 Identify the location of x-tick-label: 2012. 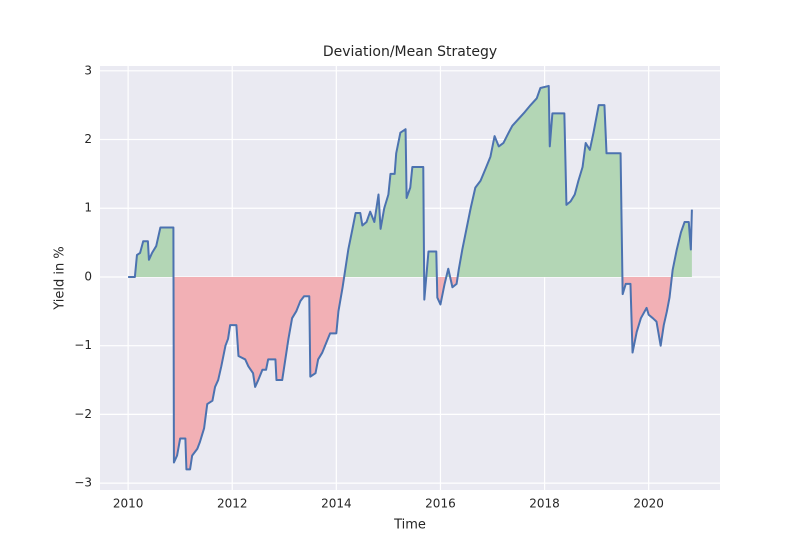
(232, 504).